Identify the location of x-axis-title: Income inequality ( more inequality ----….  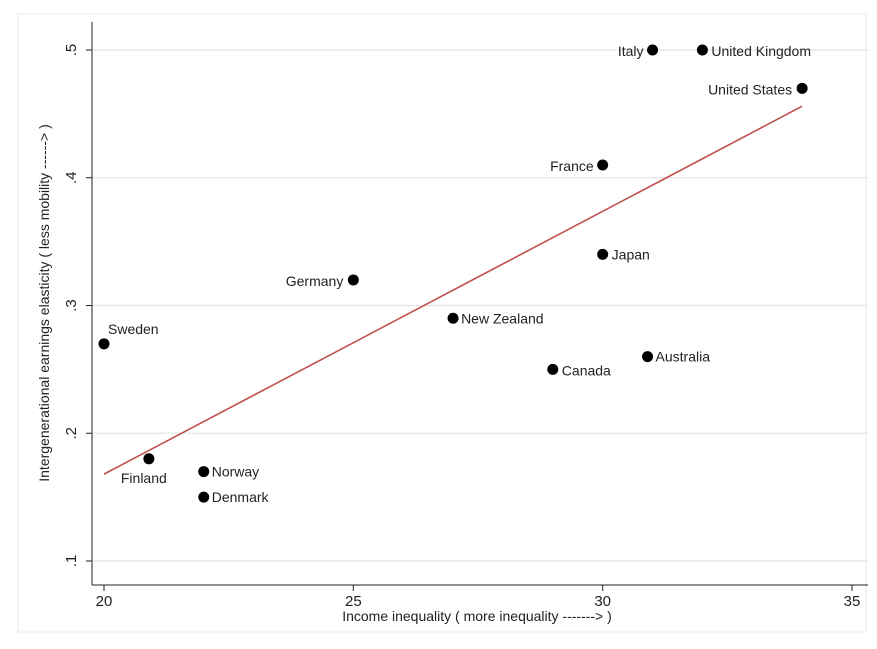
(477, 616).